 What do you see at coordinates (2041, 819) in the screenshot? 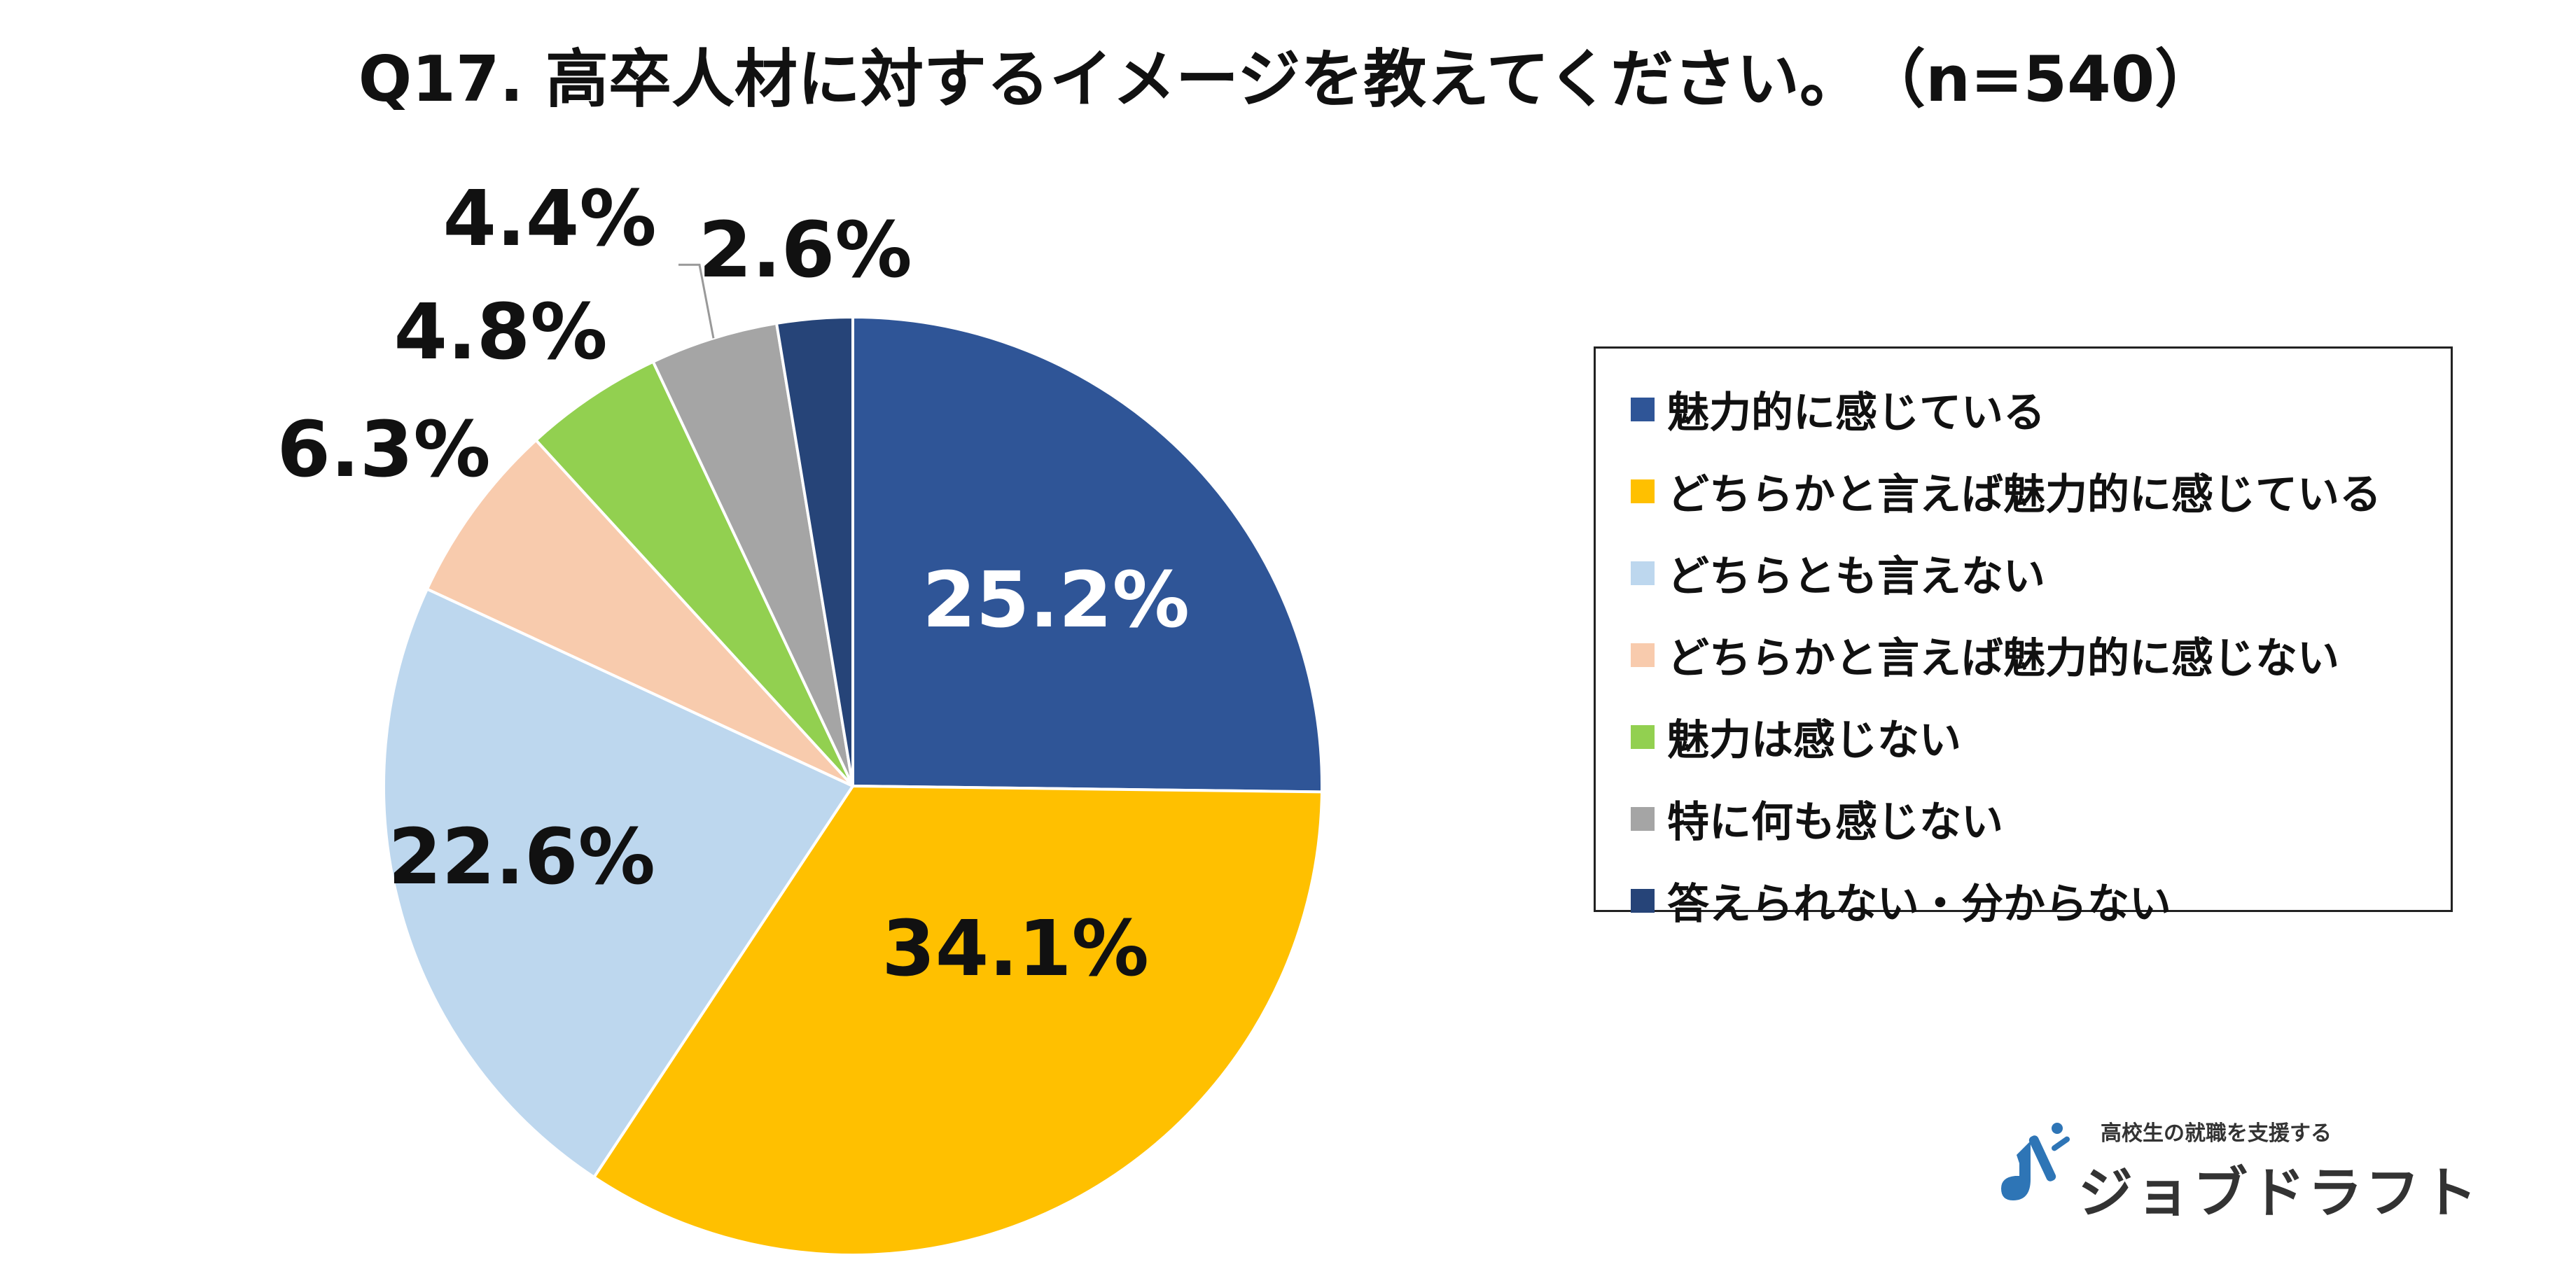
I see `legend-item-6: 特に何も感じない` at bounding box center [2041, 819].